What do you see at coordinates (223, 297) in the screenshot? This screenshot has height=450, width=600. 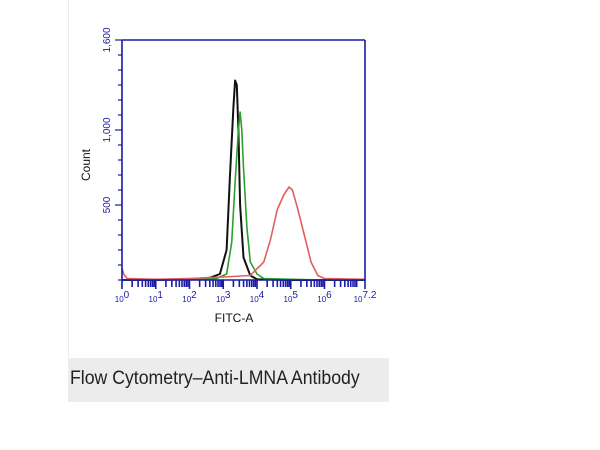 I see `x-tick-label: 10³` at bounding box center [223, 297].